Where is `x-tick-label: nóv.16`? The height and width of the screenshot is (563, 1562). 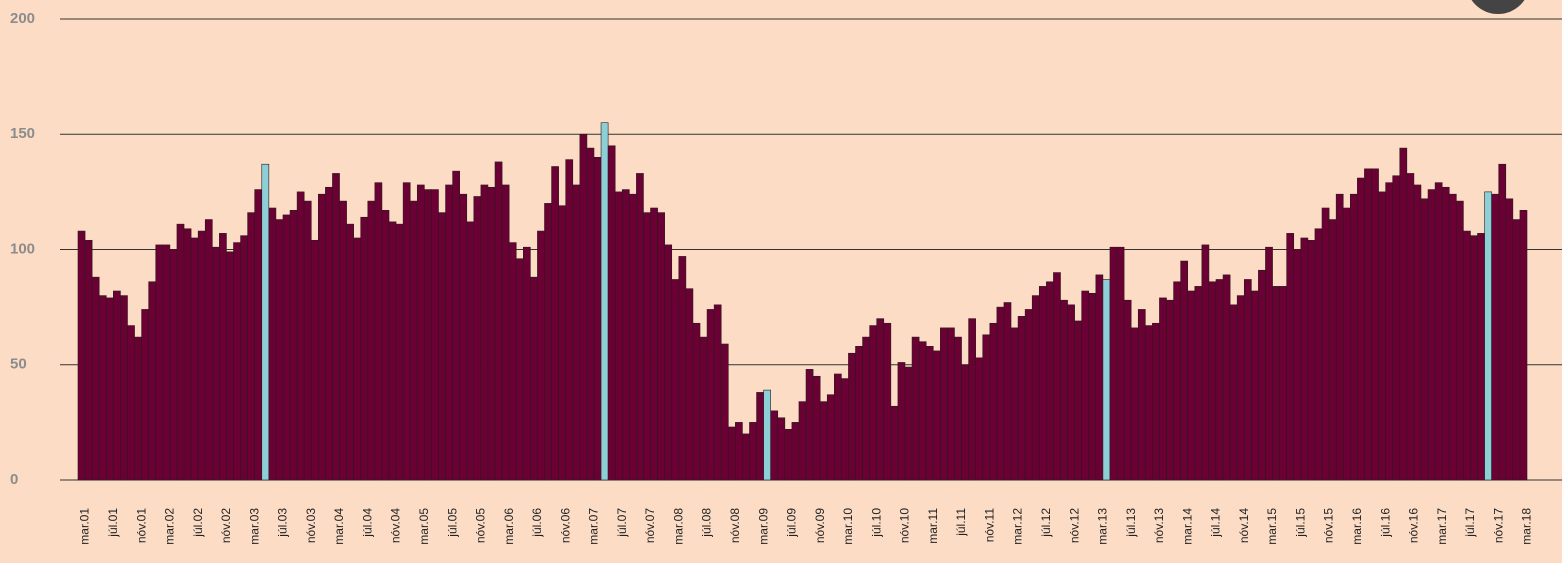 x-tick-label: nóv.16 is located at coordinates (1414, 525).